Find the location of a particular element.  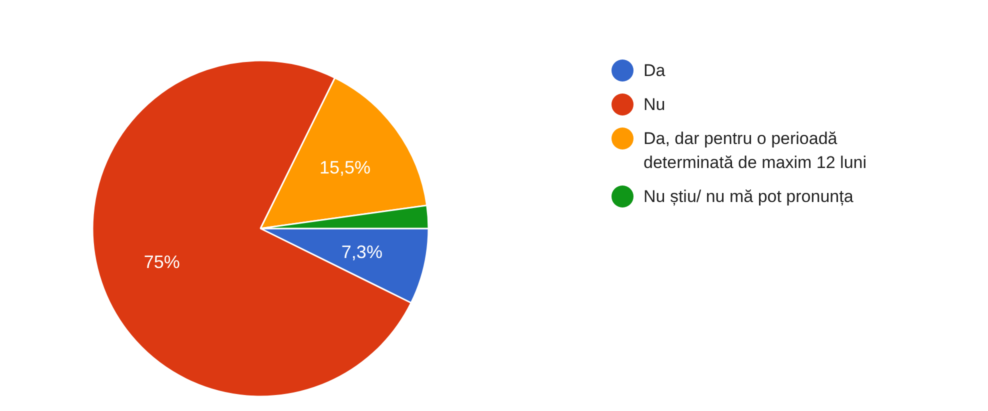

legend-label: Da is located at coordinates (655, 70).